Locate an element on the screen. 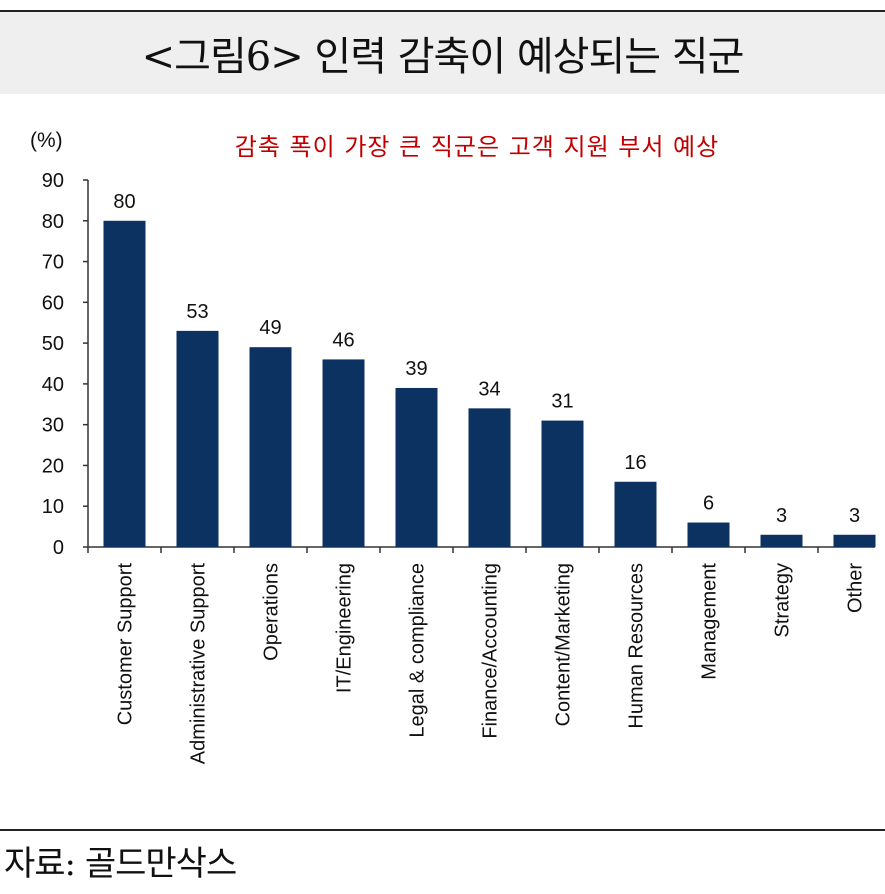 The width and height of the screenshot is (885, 894). category-label: Strategy is located at coordinates (783, 600).